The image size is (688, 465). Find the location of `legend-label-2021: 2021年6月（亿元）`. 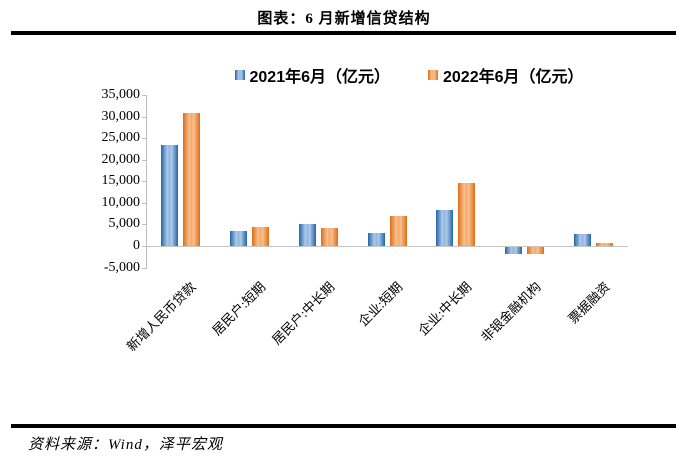

legend-label-2021: 2021年6月（亿元） is located at coordinates (320, 77).